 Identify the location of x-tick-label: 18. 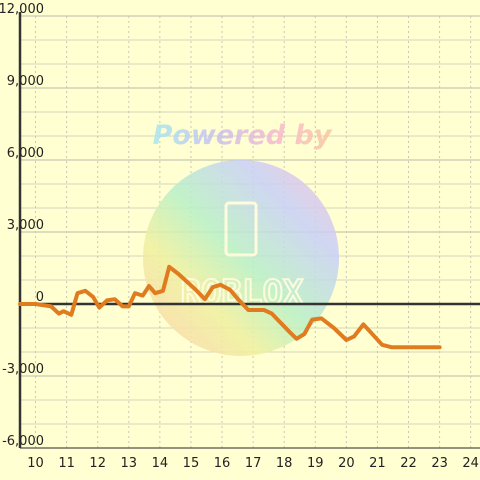
(284, 463).